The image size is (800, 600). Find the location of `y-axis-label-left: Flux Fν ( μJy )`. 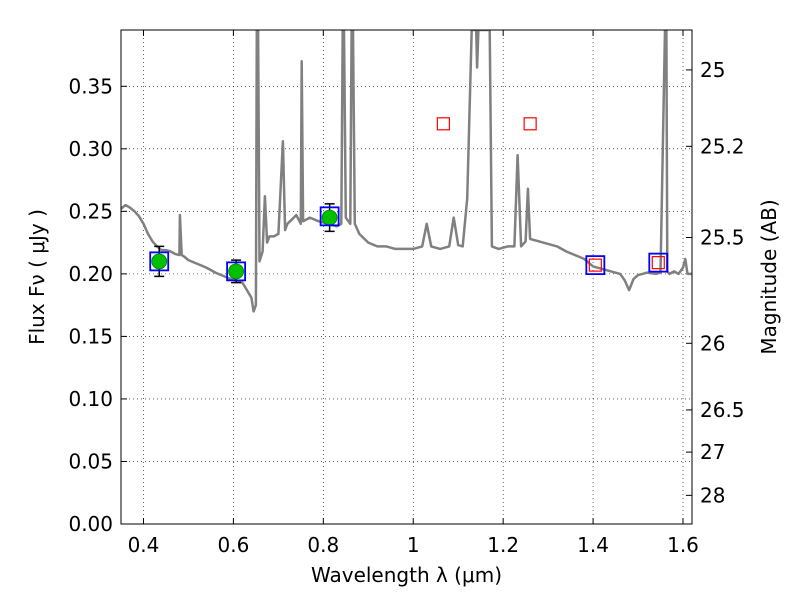

y-axis-label-left: Flux Fν ( μJy ) is located at coordinates (37, 277).